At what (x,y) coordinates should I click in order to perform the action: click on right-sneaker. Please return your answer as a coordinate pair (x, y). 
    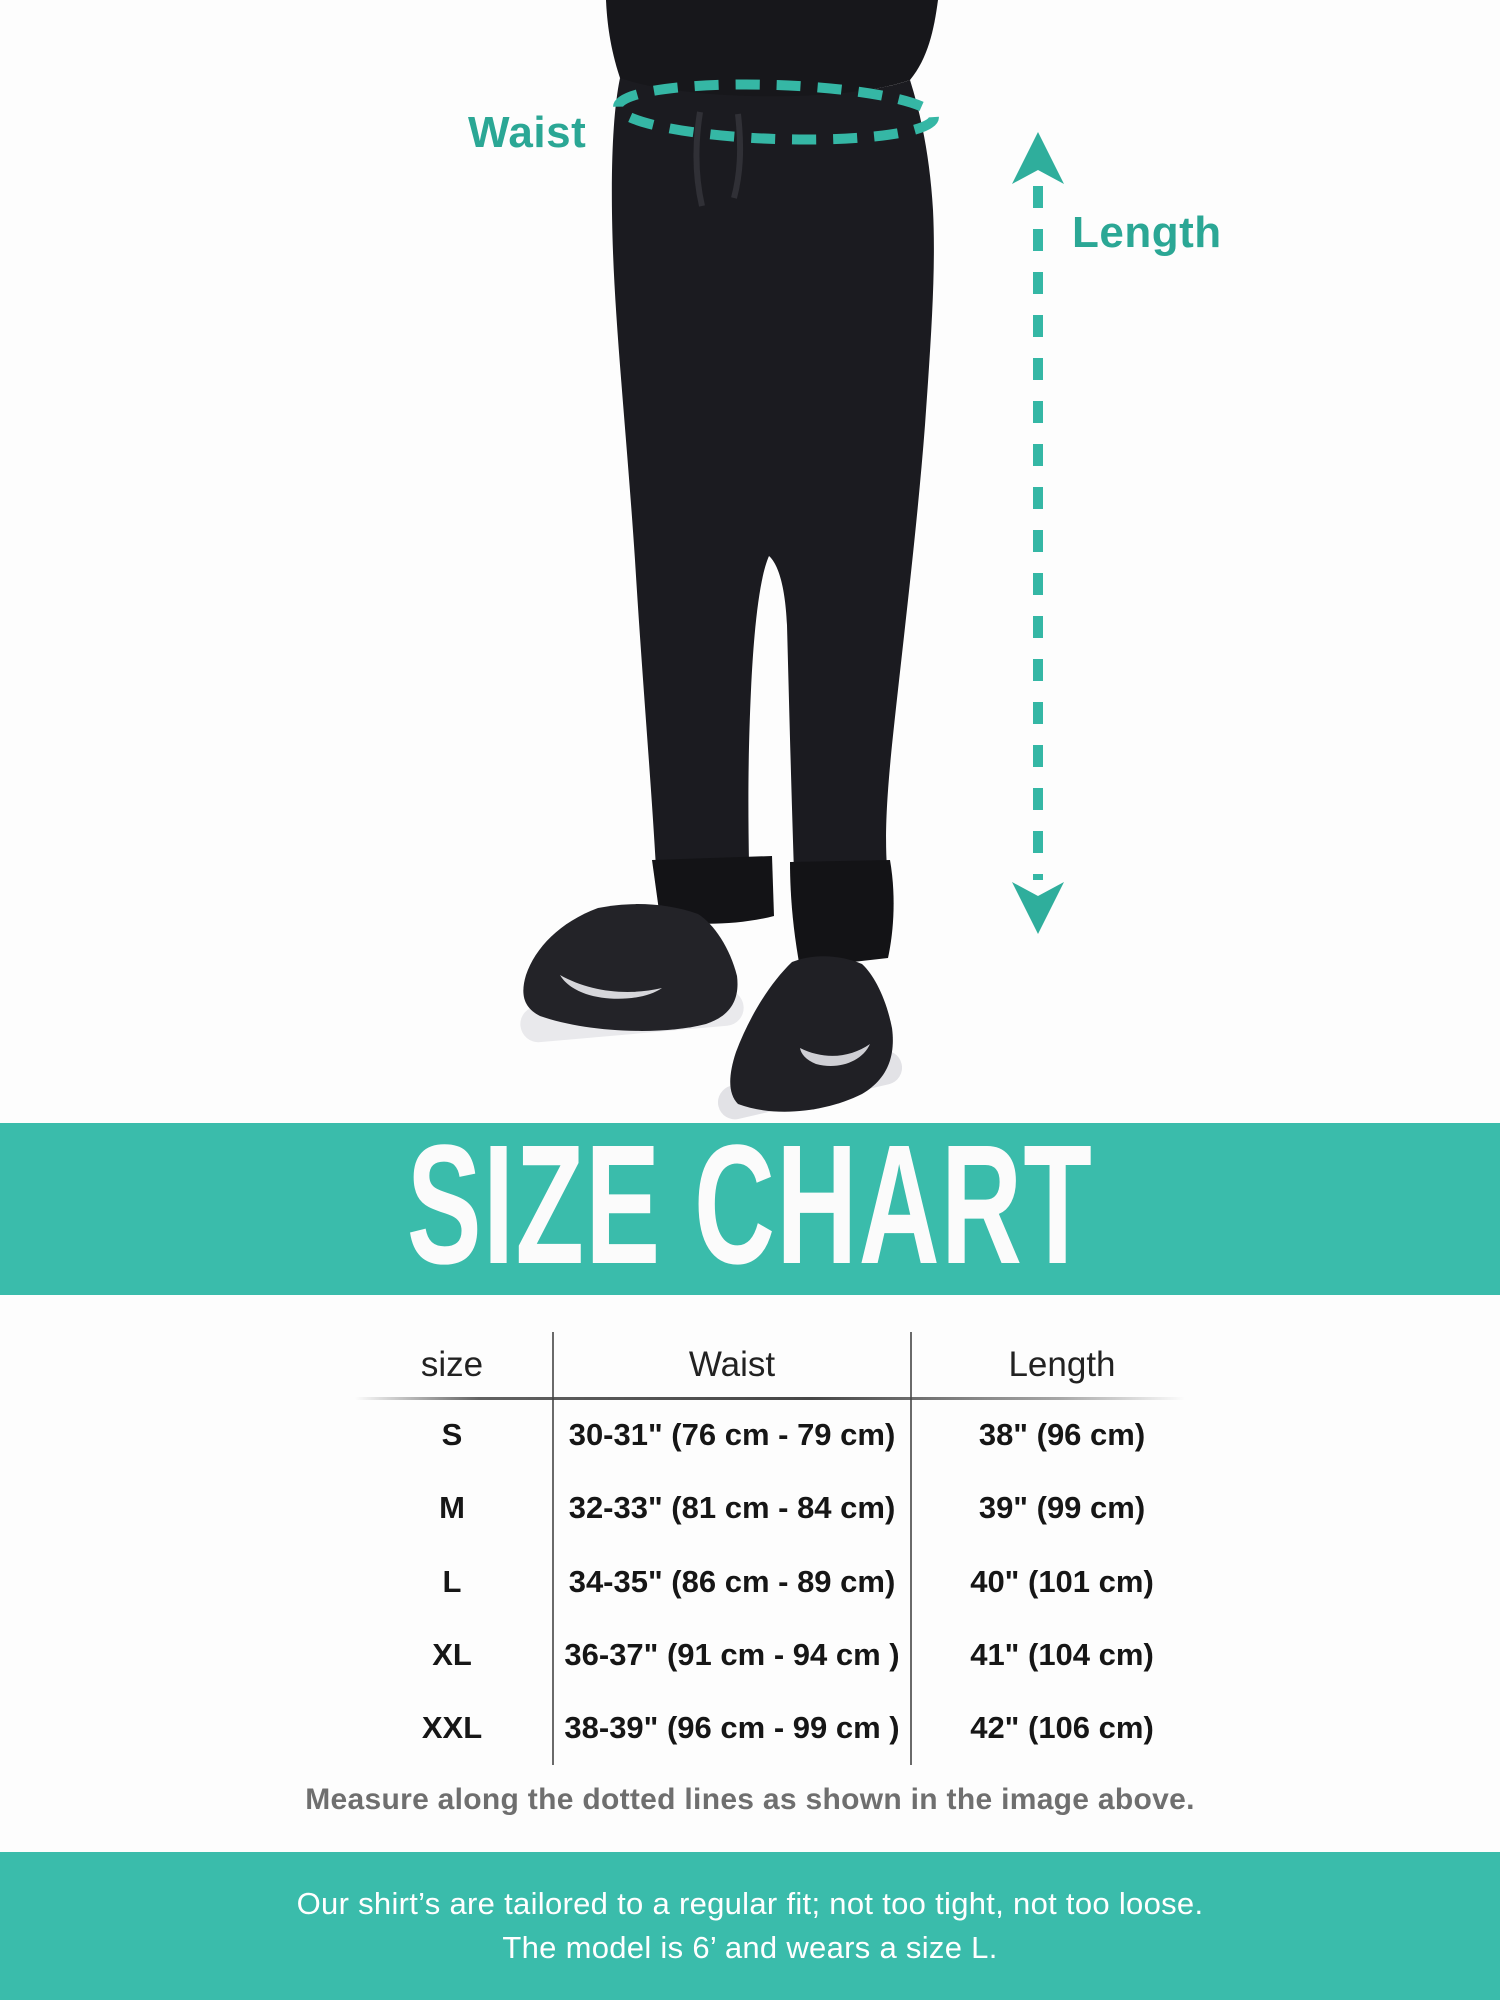
    Looking at the image, I should click on (810, 1038).